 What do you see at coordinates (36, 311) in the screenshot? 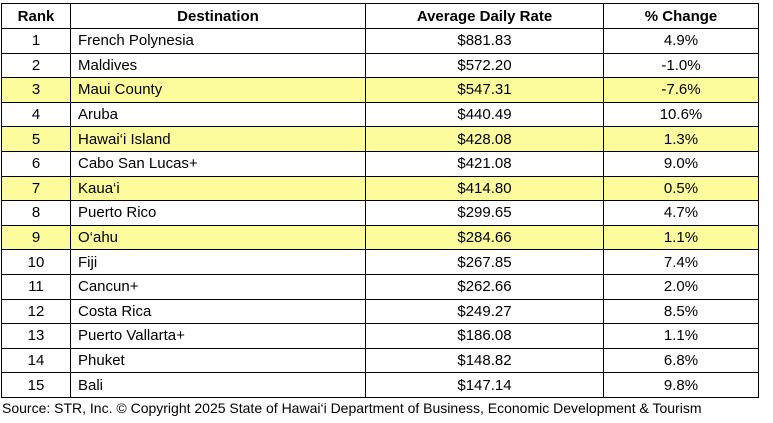
I see `rank-cell: 12` at bounding box center [36, 311].